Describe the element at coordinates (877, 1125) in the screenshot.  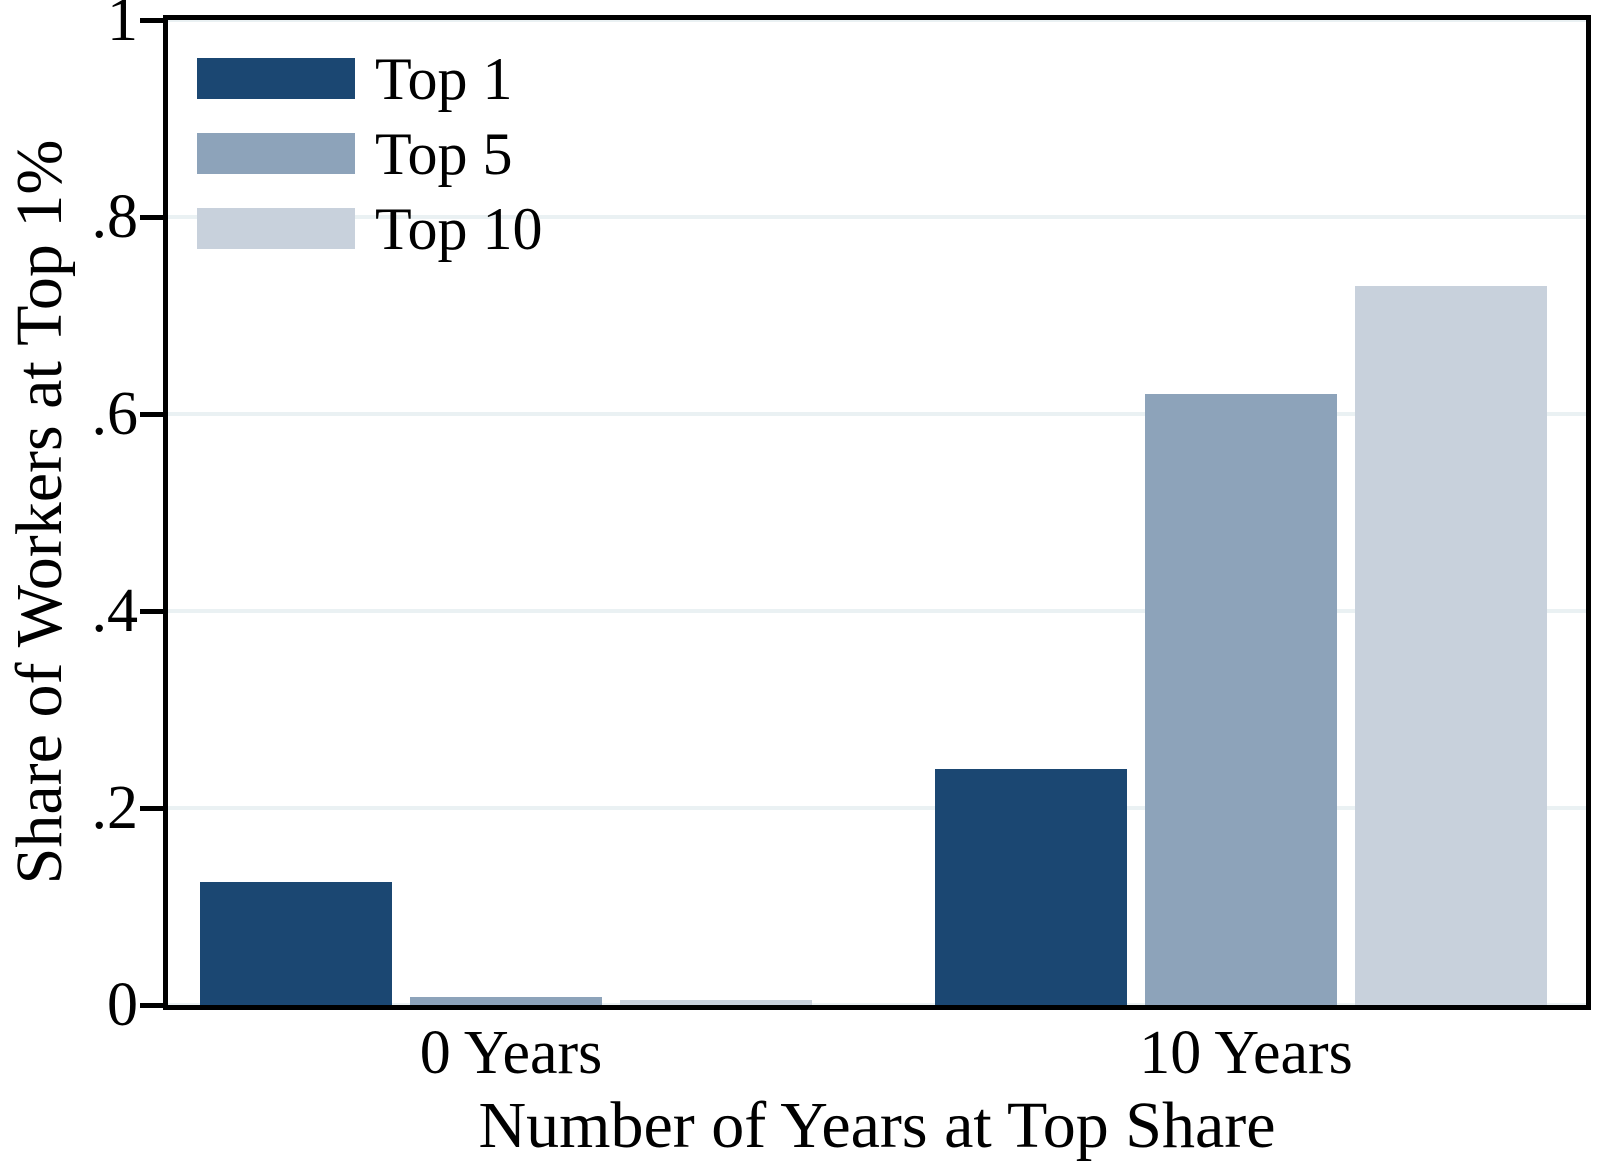
I see `x-axis-title: Number of Years at Top Share` at that location.